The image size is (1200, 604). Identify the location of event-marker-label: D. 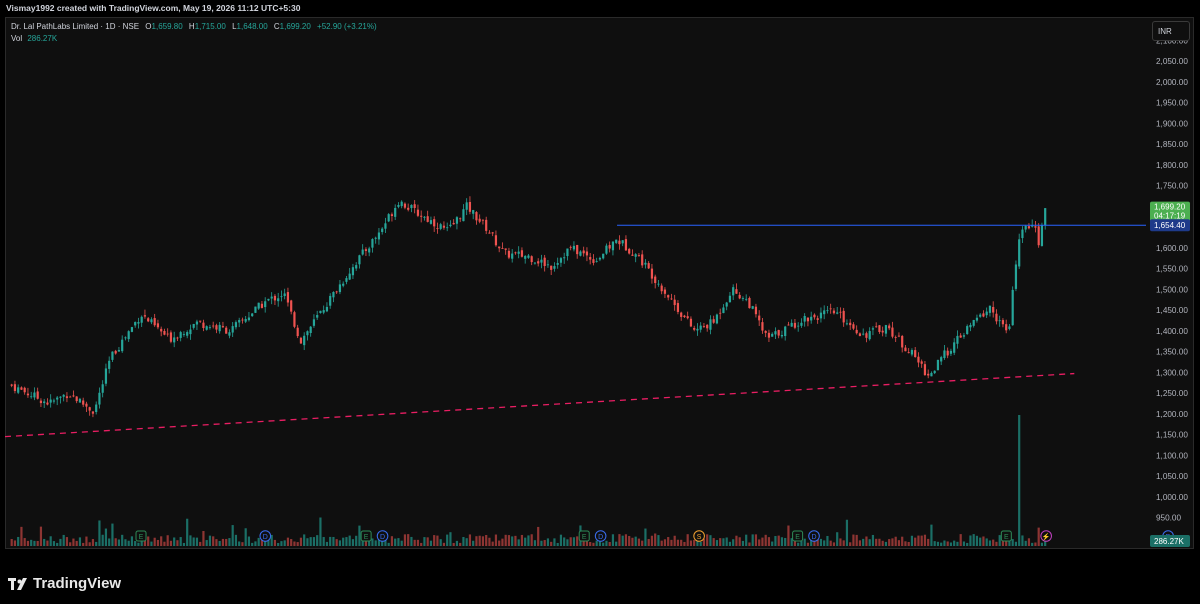
(813, 537).